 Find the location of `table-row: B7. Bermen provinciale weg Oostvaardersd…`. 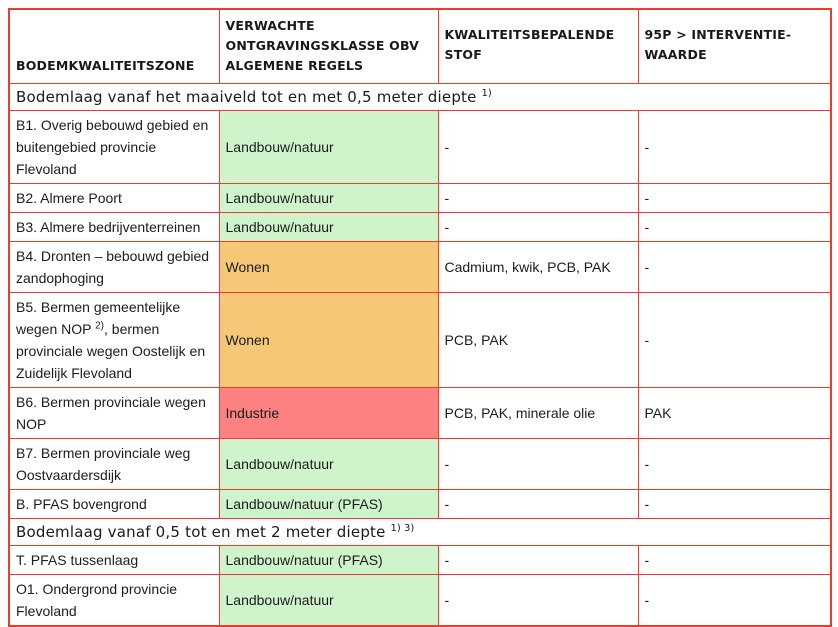

table-row: B7. Bermen provinciale weg Oostvaardersd… is located at coordinates (420, 463).